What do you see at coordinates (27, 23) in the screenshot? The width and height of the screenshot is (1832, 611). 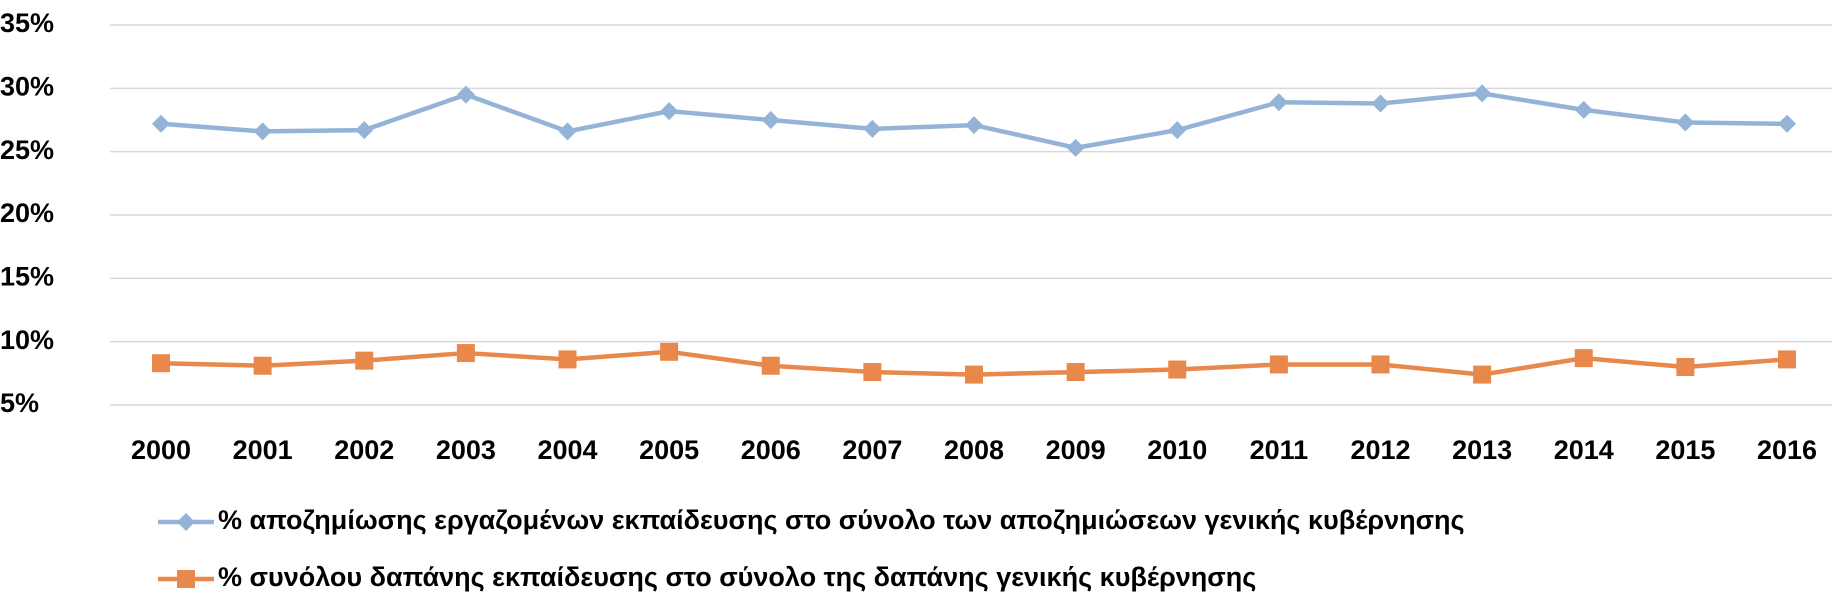 I see `y-tick-label: 35%` at bounding box center [27, 23].